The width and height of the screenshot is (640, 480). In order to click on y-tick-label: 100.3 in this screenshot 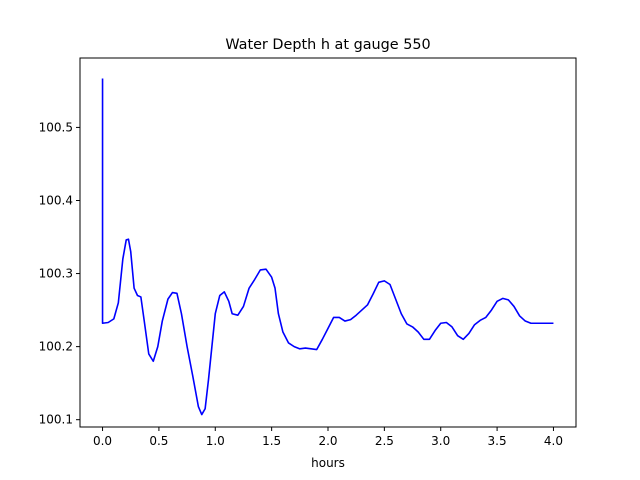, I will do `click(56, 274)`.